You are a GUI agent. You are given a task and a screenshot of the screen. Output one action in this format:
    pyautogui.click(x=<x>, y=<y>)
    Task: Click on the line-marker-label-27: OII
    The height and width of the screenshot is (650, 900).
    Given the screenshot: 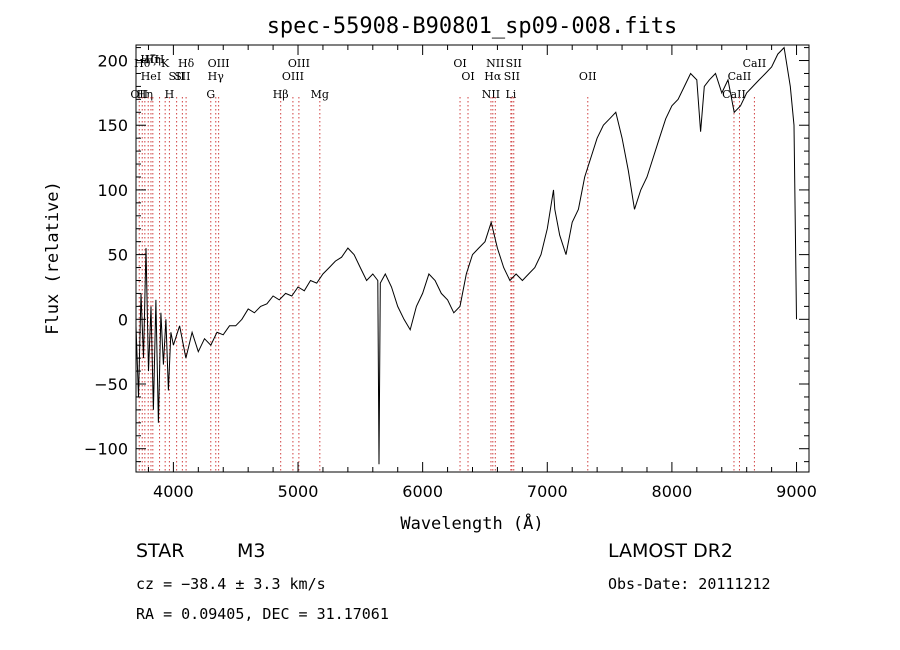 What is the action you would take?
    pyautogui.click(x=588, y=76)
    